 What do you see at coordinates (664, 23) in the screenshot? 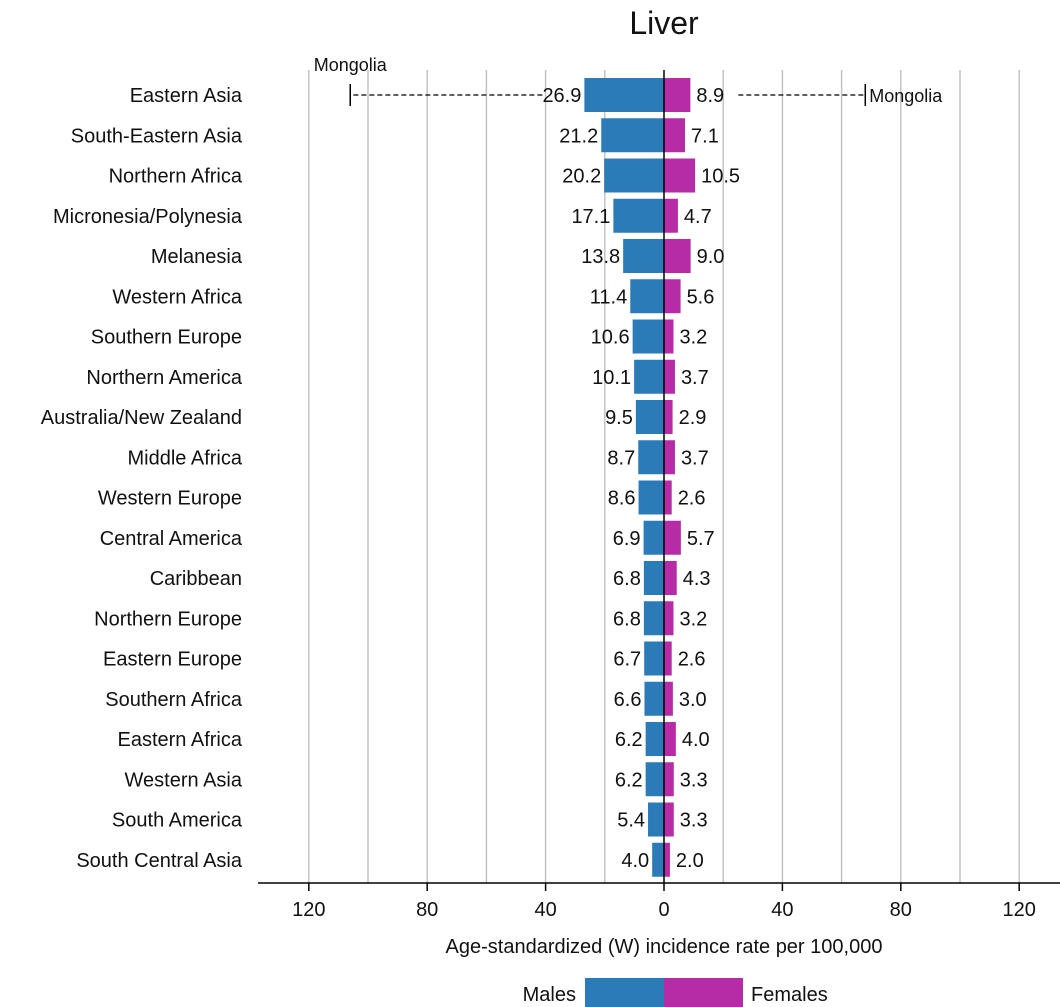
I see `chart-title: Liver` at bounding box center [664, 23].